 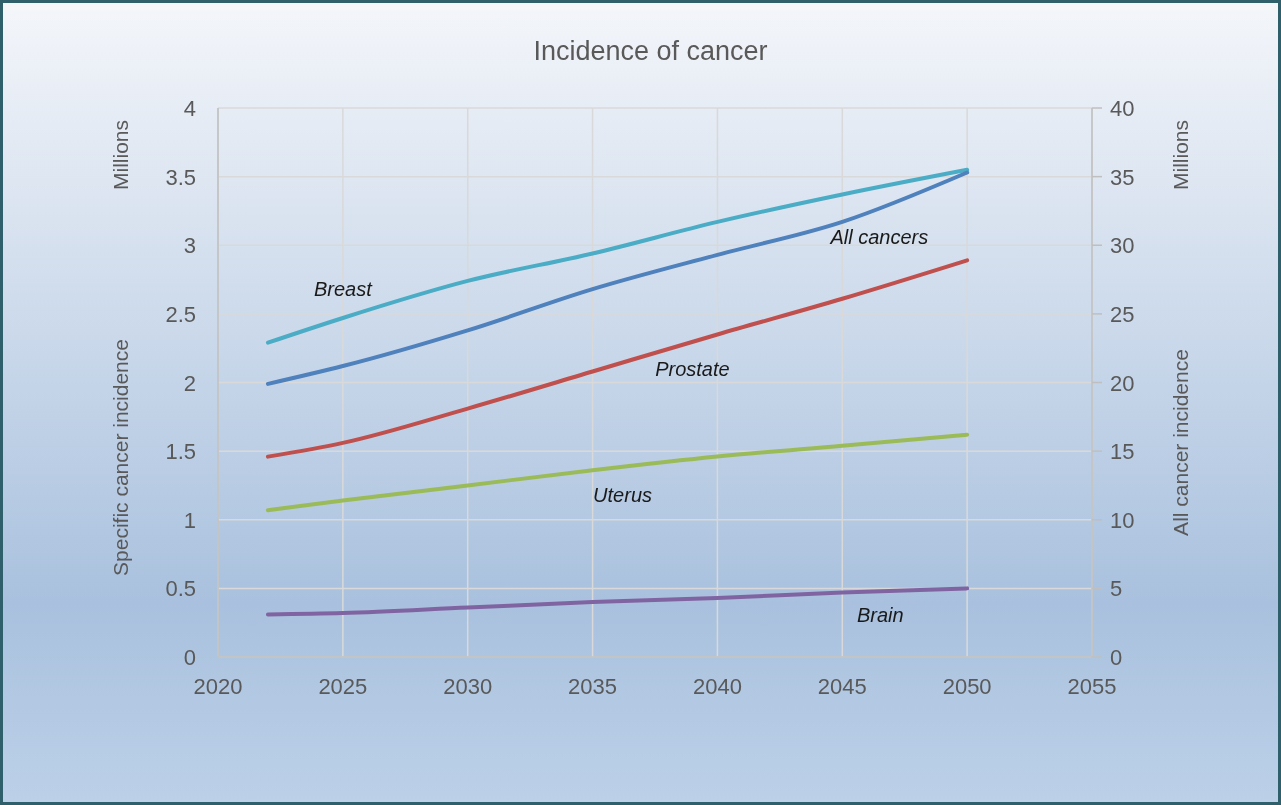 What do you see at coordinates (189, 246) in the screenshot?
I see `y-tick-label: 3` at bounding box center [189, 246].